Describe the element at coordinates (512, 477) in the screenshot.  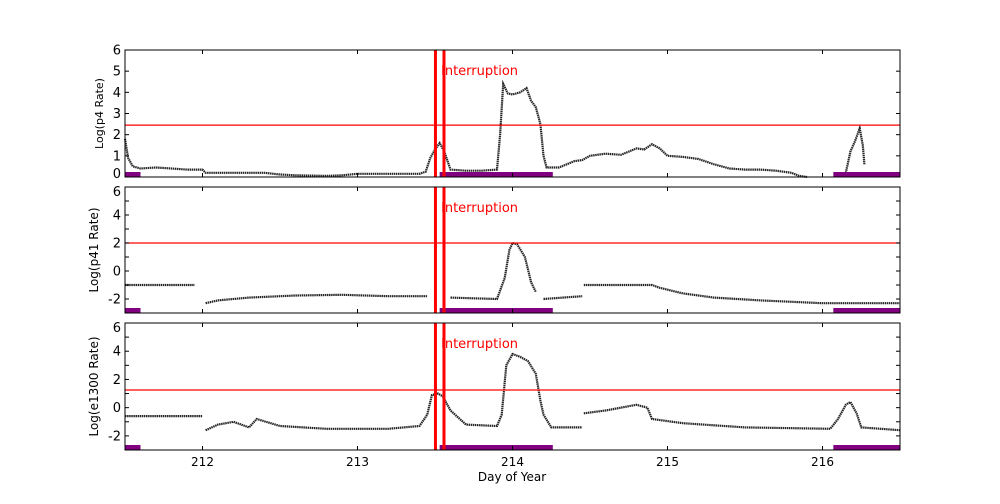
I see `x-axis-label: Day of Year` at that location.